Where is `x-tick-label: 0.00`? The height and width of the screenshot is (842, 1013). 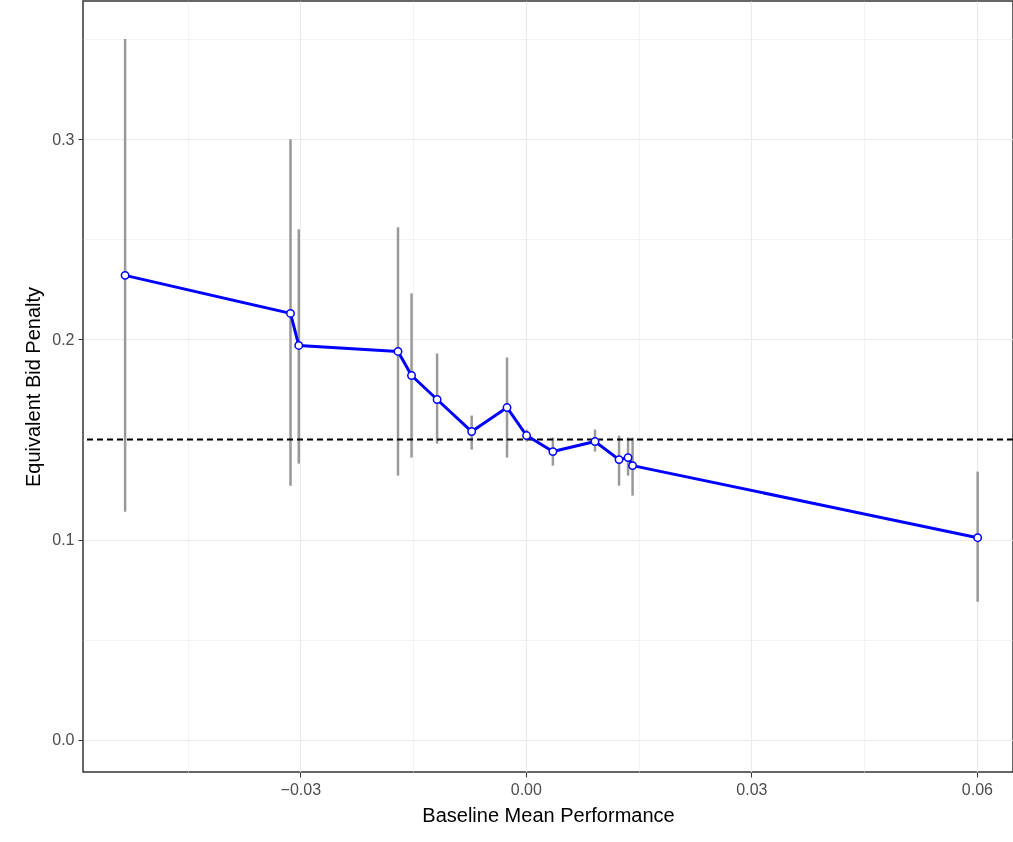
x-tick-label: 0.00 is located at coordinates (526, 789).